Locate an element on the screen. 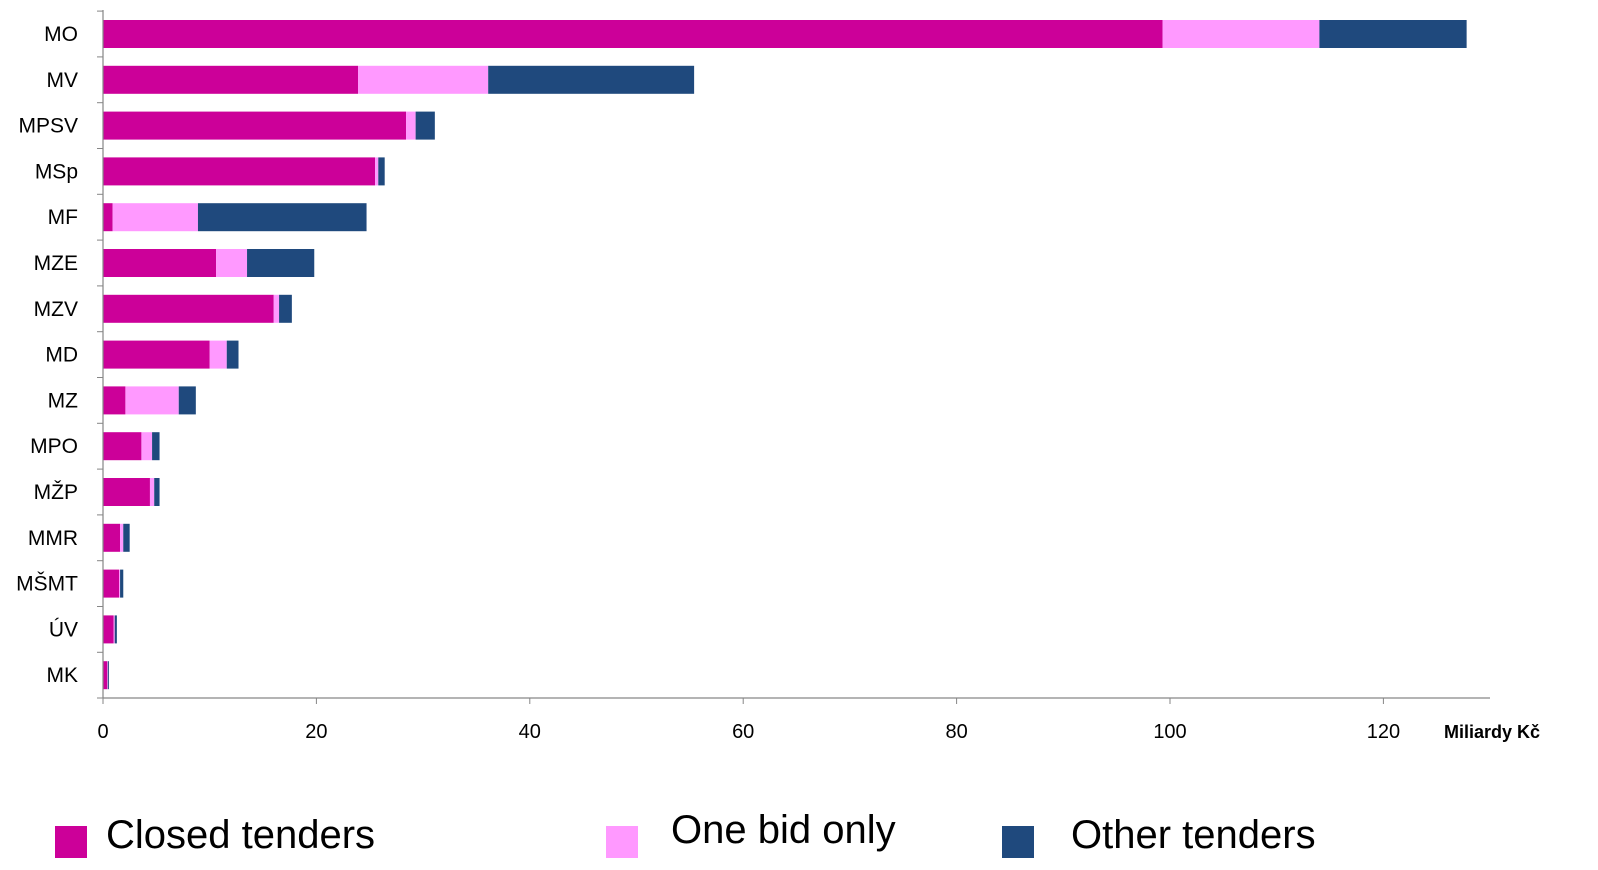 This screenshot has width=1598, height=870. bar-mmr-other-tenders is located at coordinates (126, 537).